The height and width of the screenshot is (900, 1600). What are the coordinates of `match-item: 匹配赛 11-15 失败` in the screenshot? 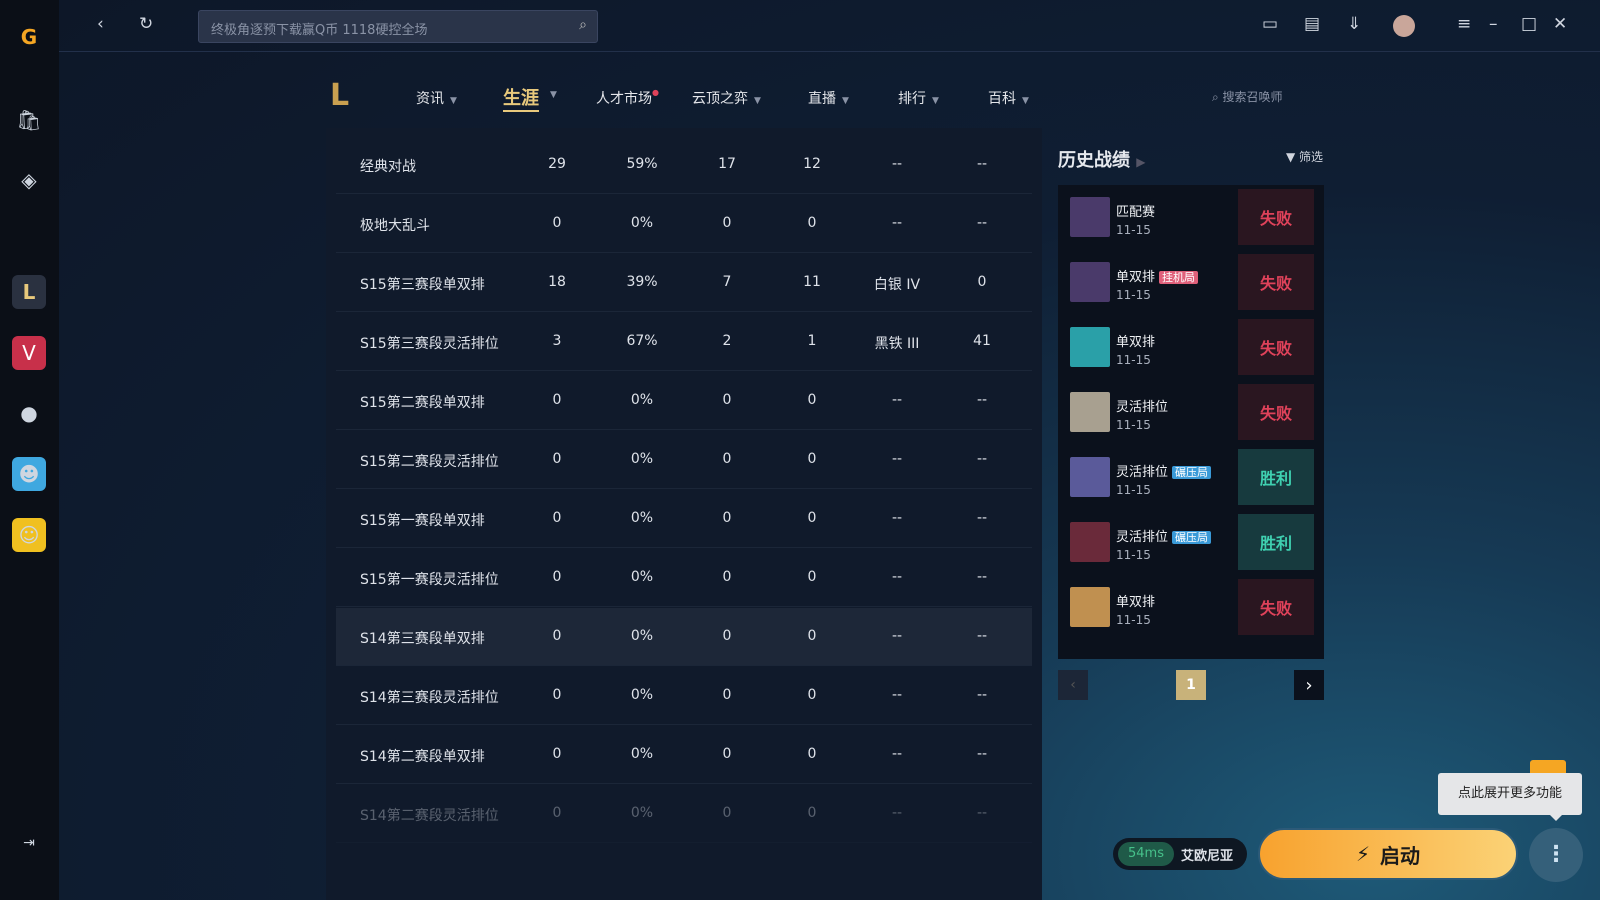 It's located at (1192, 215).